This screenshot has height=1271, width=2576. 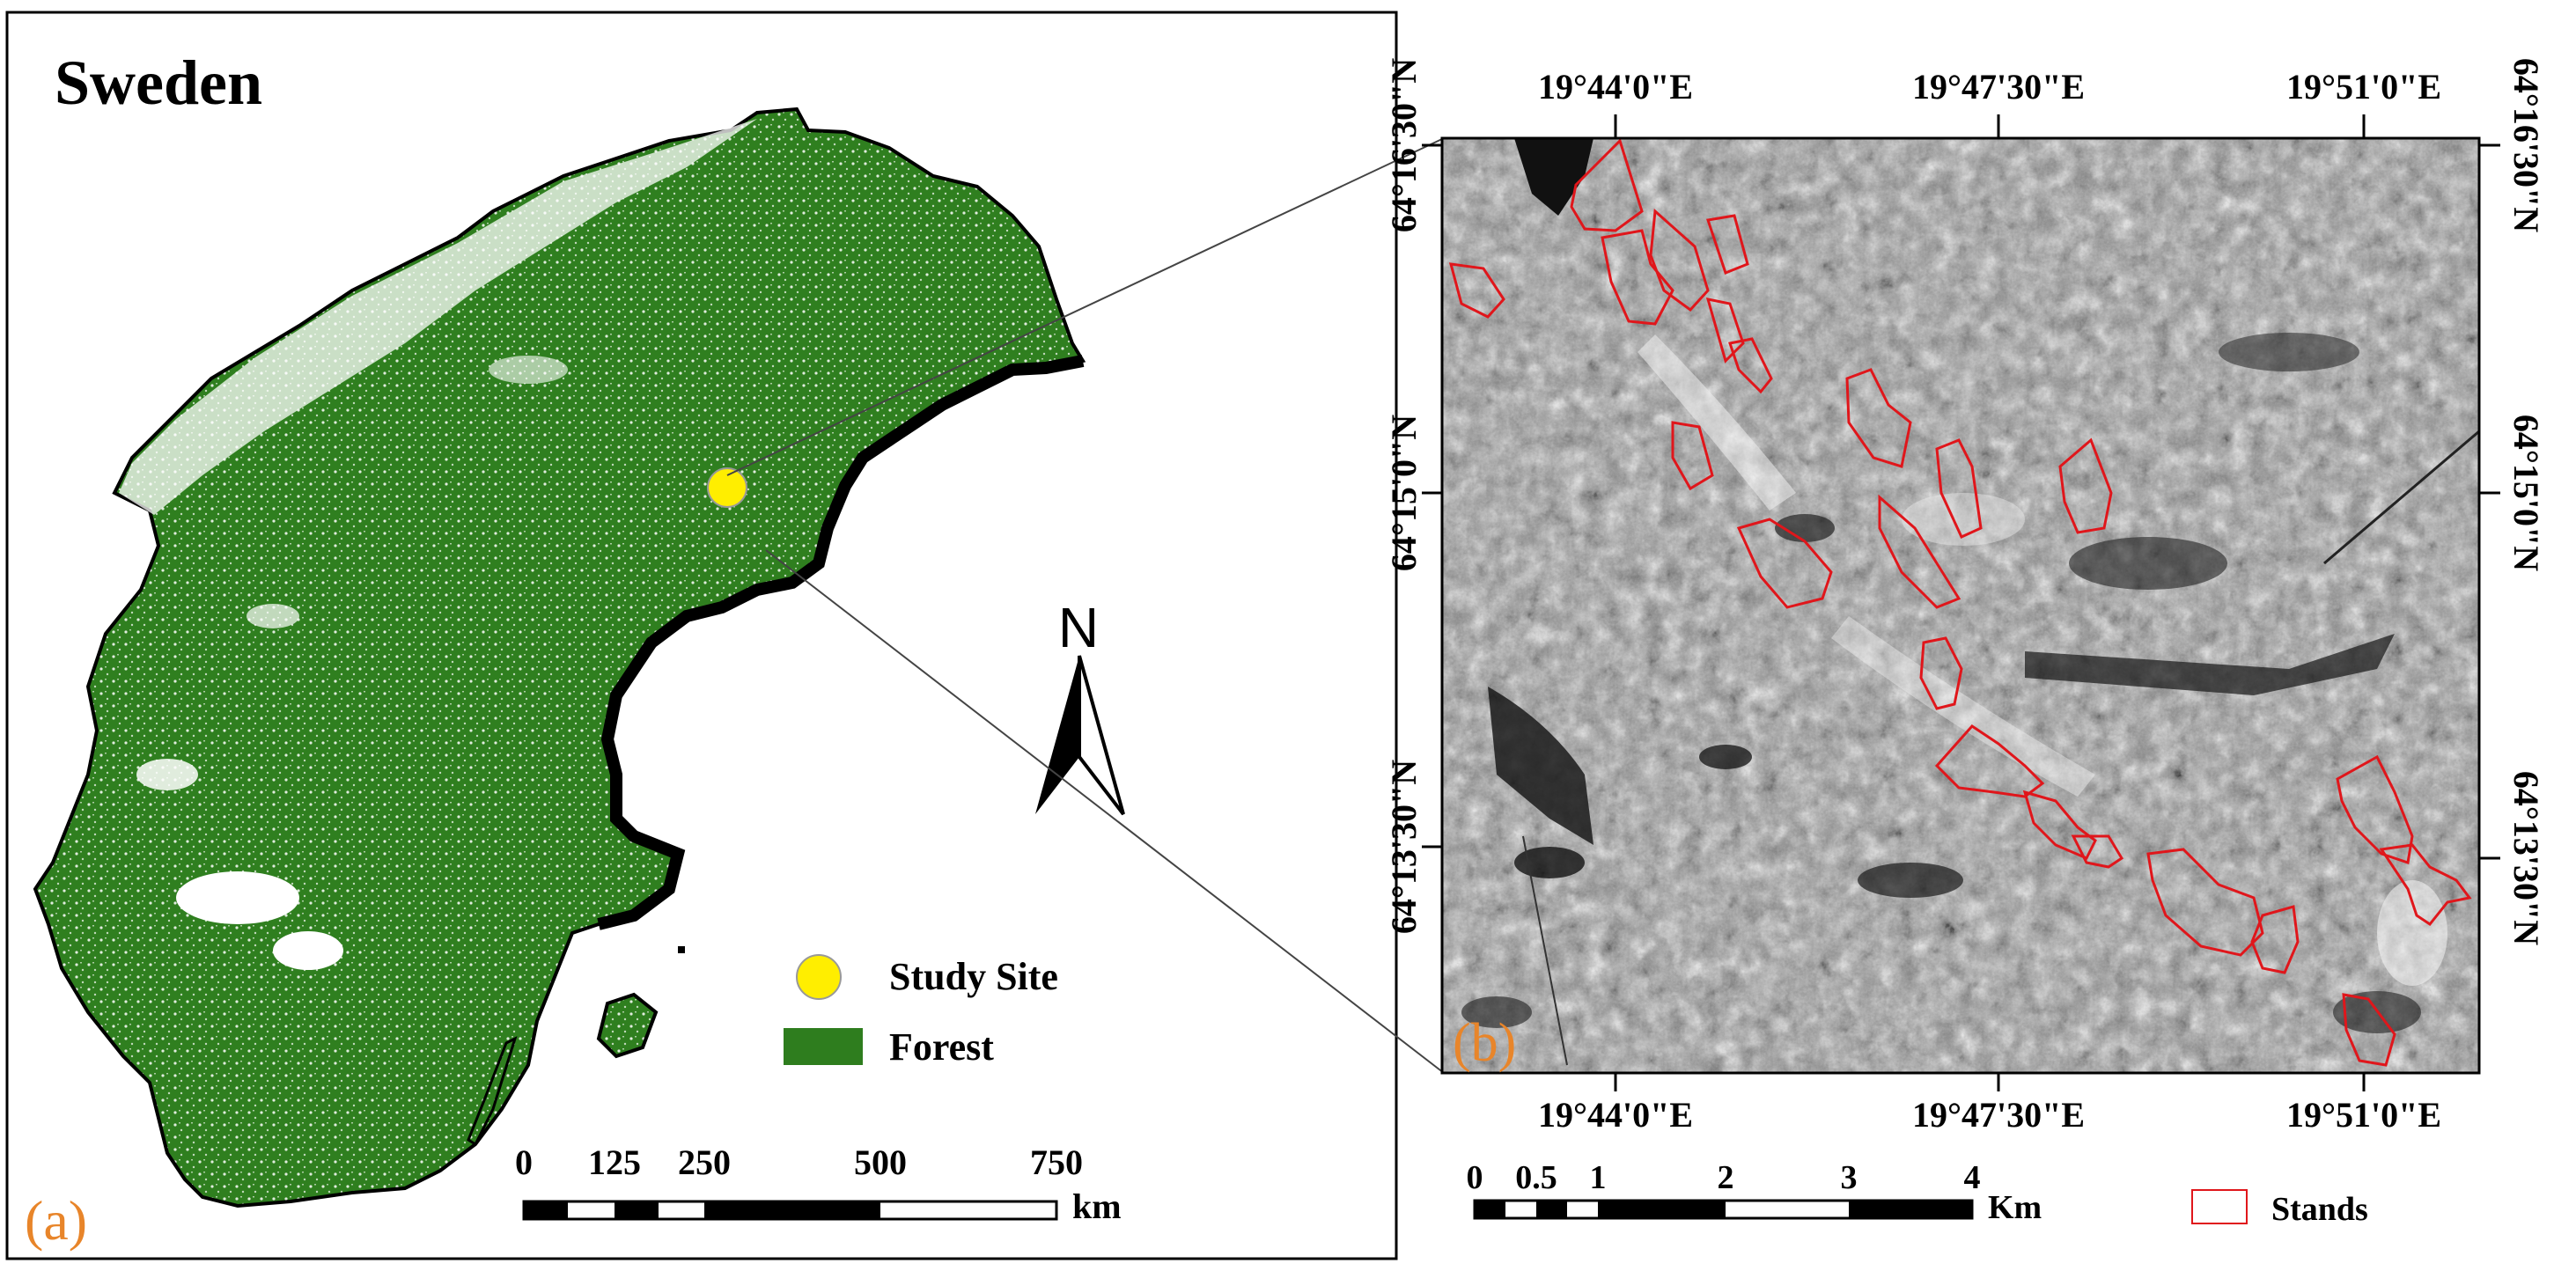 I want to click on legend-study-site-symbol, so click(x=819, y=977).